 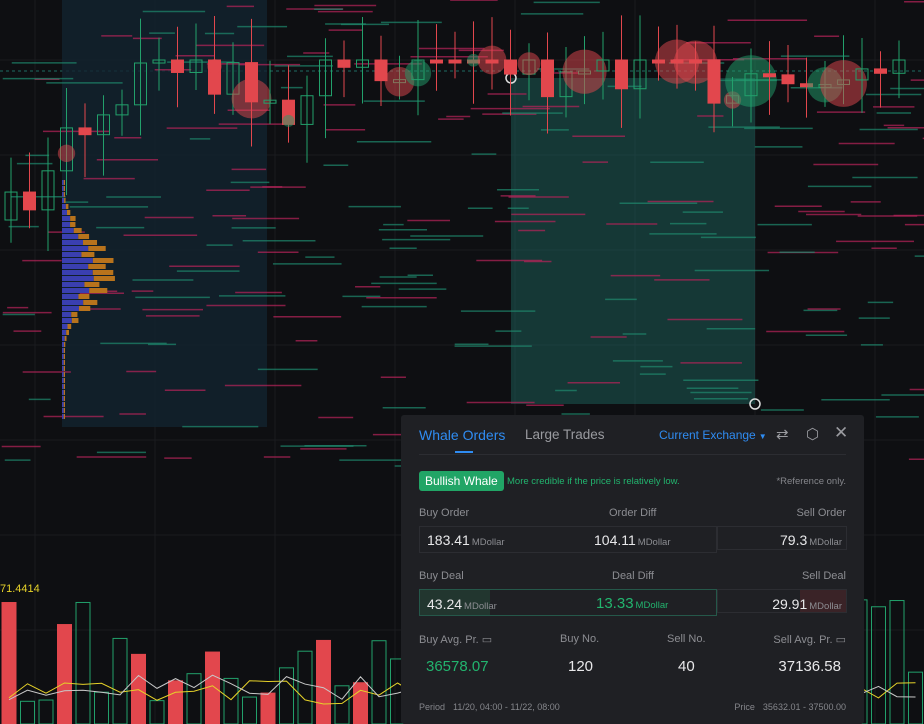 I want to click on order-diff-label: Order Diff, so click(x=633, y=513).